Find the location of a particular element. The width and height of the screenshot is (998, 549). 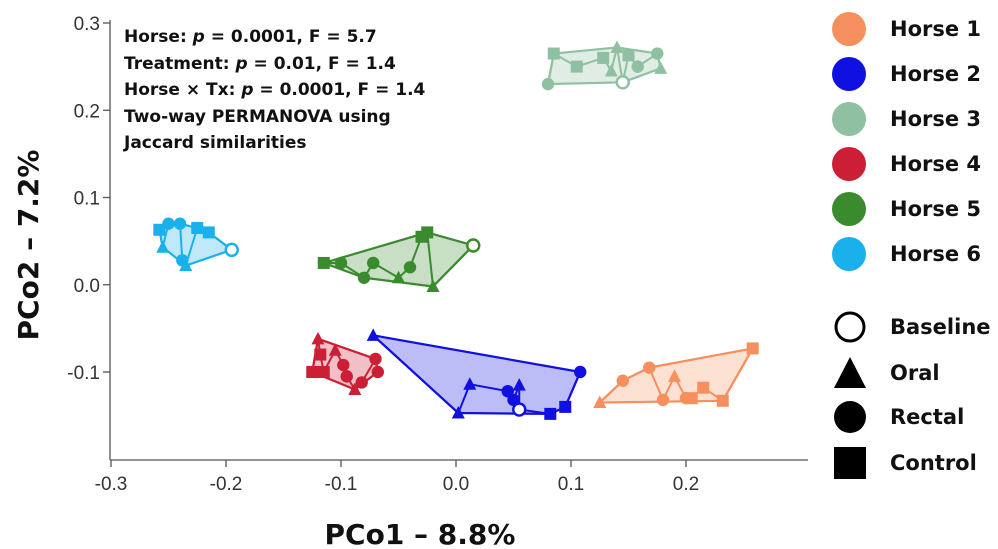

legend-item-horse-2: Horse 2 is located at coordinates (906, 74).